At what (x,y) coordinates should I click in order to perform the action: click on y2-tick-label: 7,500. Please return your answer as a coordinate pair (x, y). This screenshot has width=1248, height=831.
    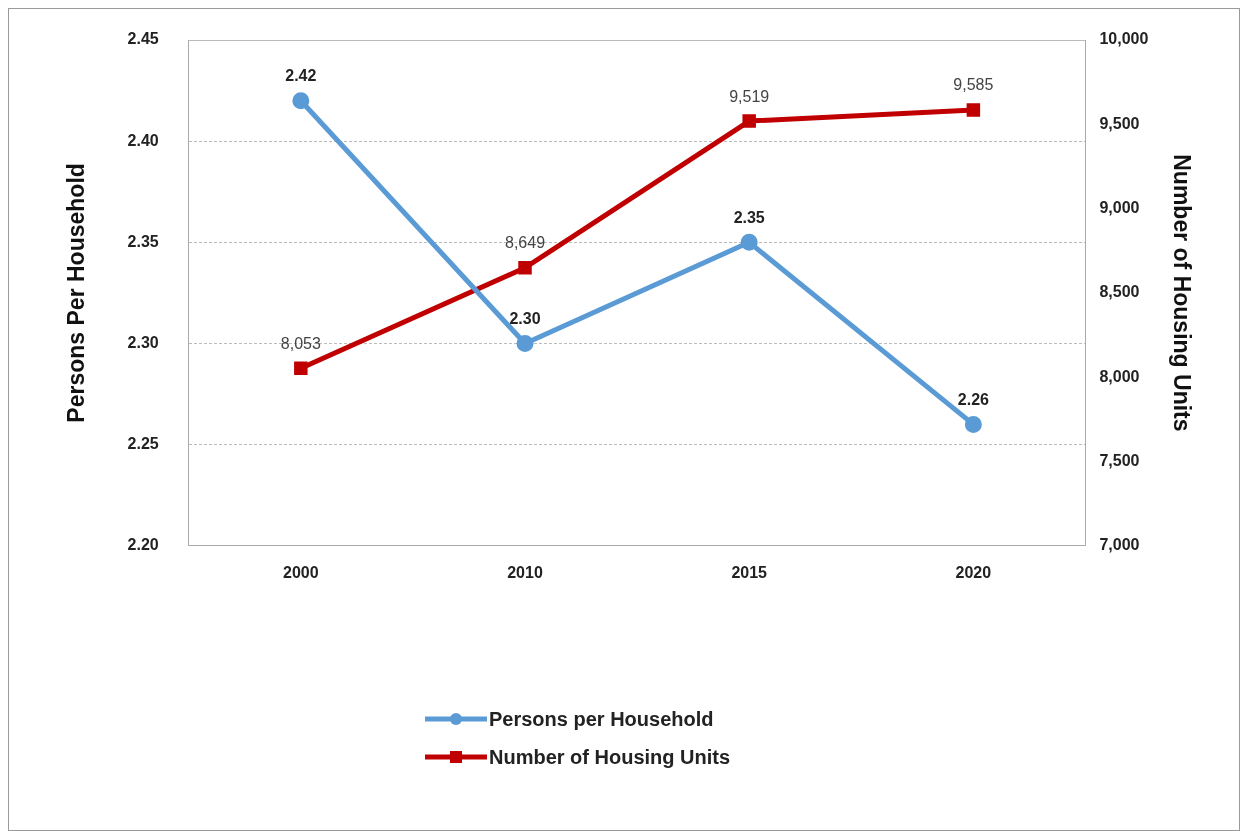
    Looking at the image, I should click on (1119, 460).